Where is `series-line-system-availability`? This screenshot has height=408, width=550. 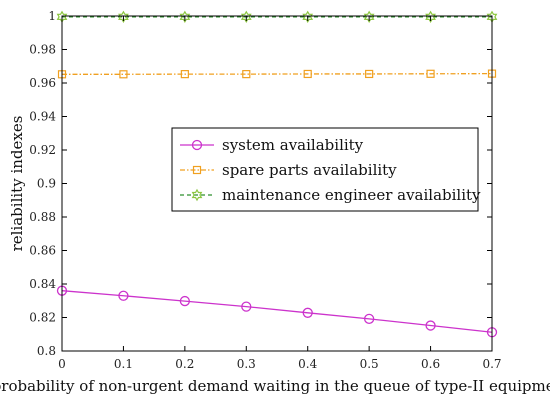
series-line-system-availability is located at coordinates (277, 311).